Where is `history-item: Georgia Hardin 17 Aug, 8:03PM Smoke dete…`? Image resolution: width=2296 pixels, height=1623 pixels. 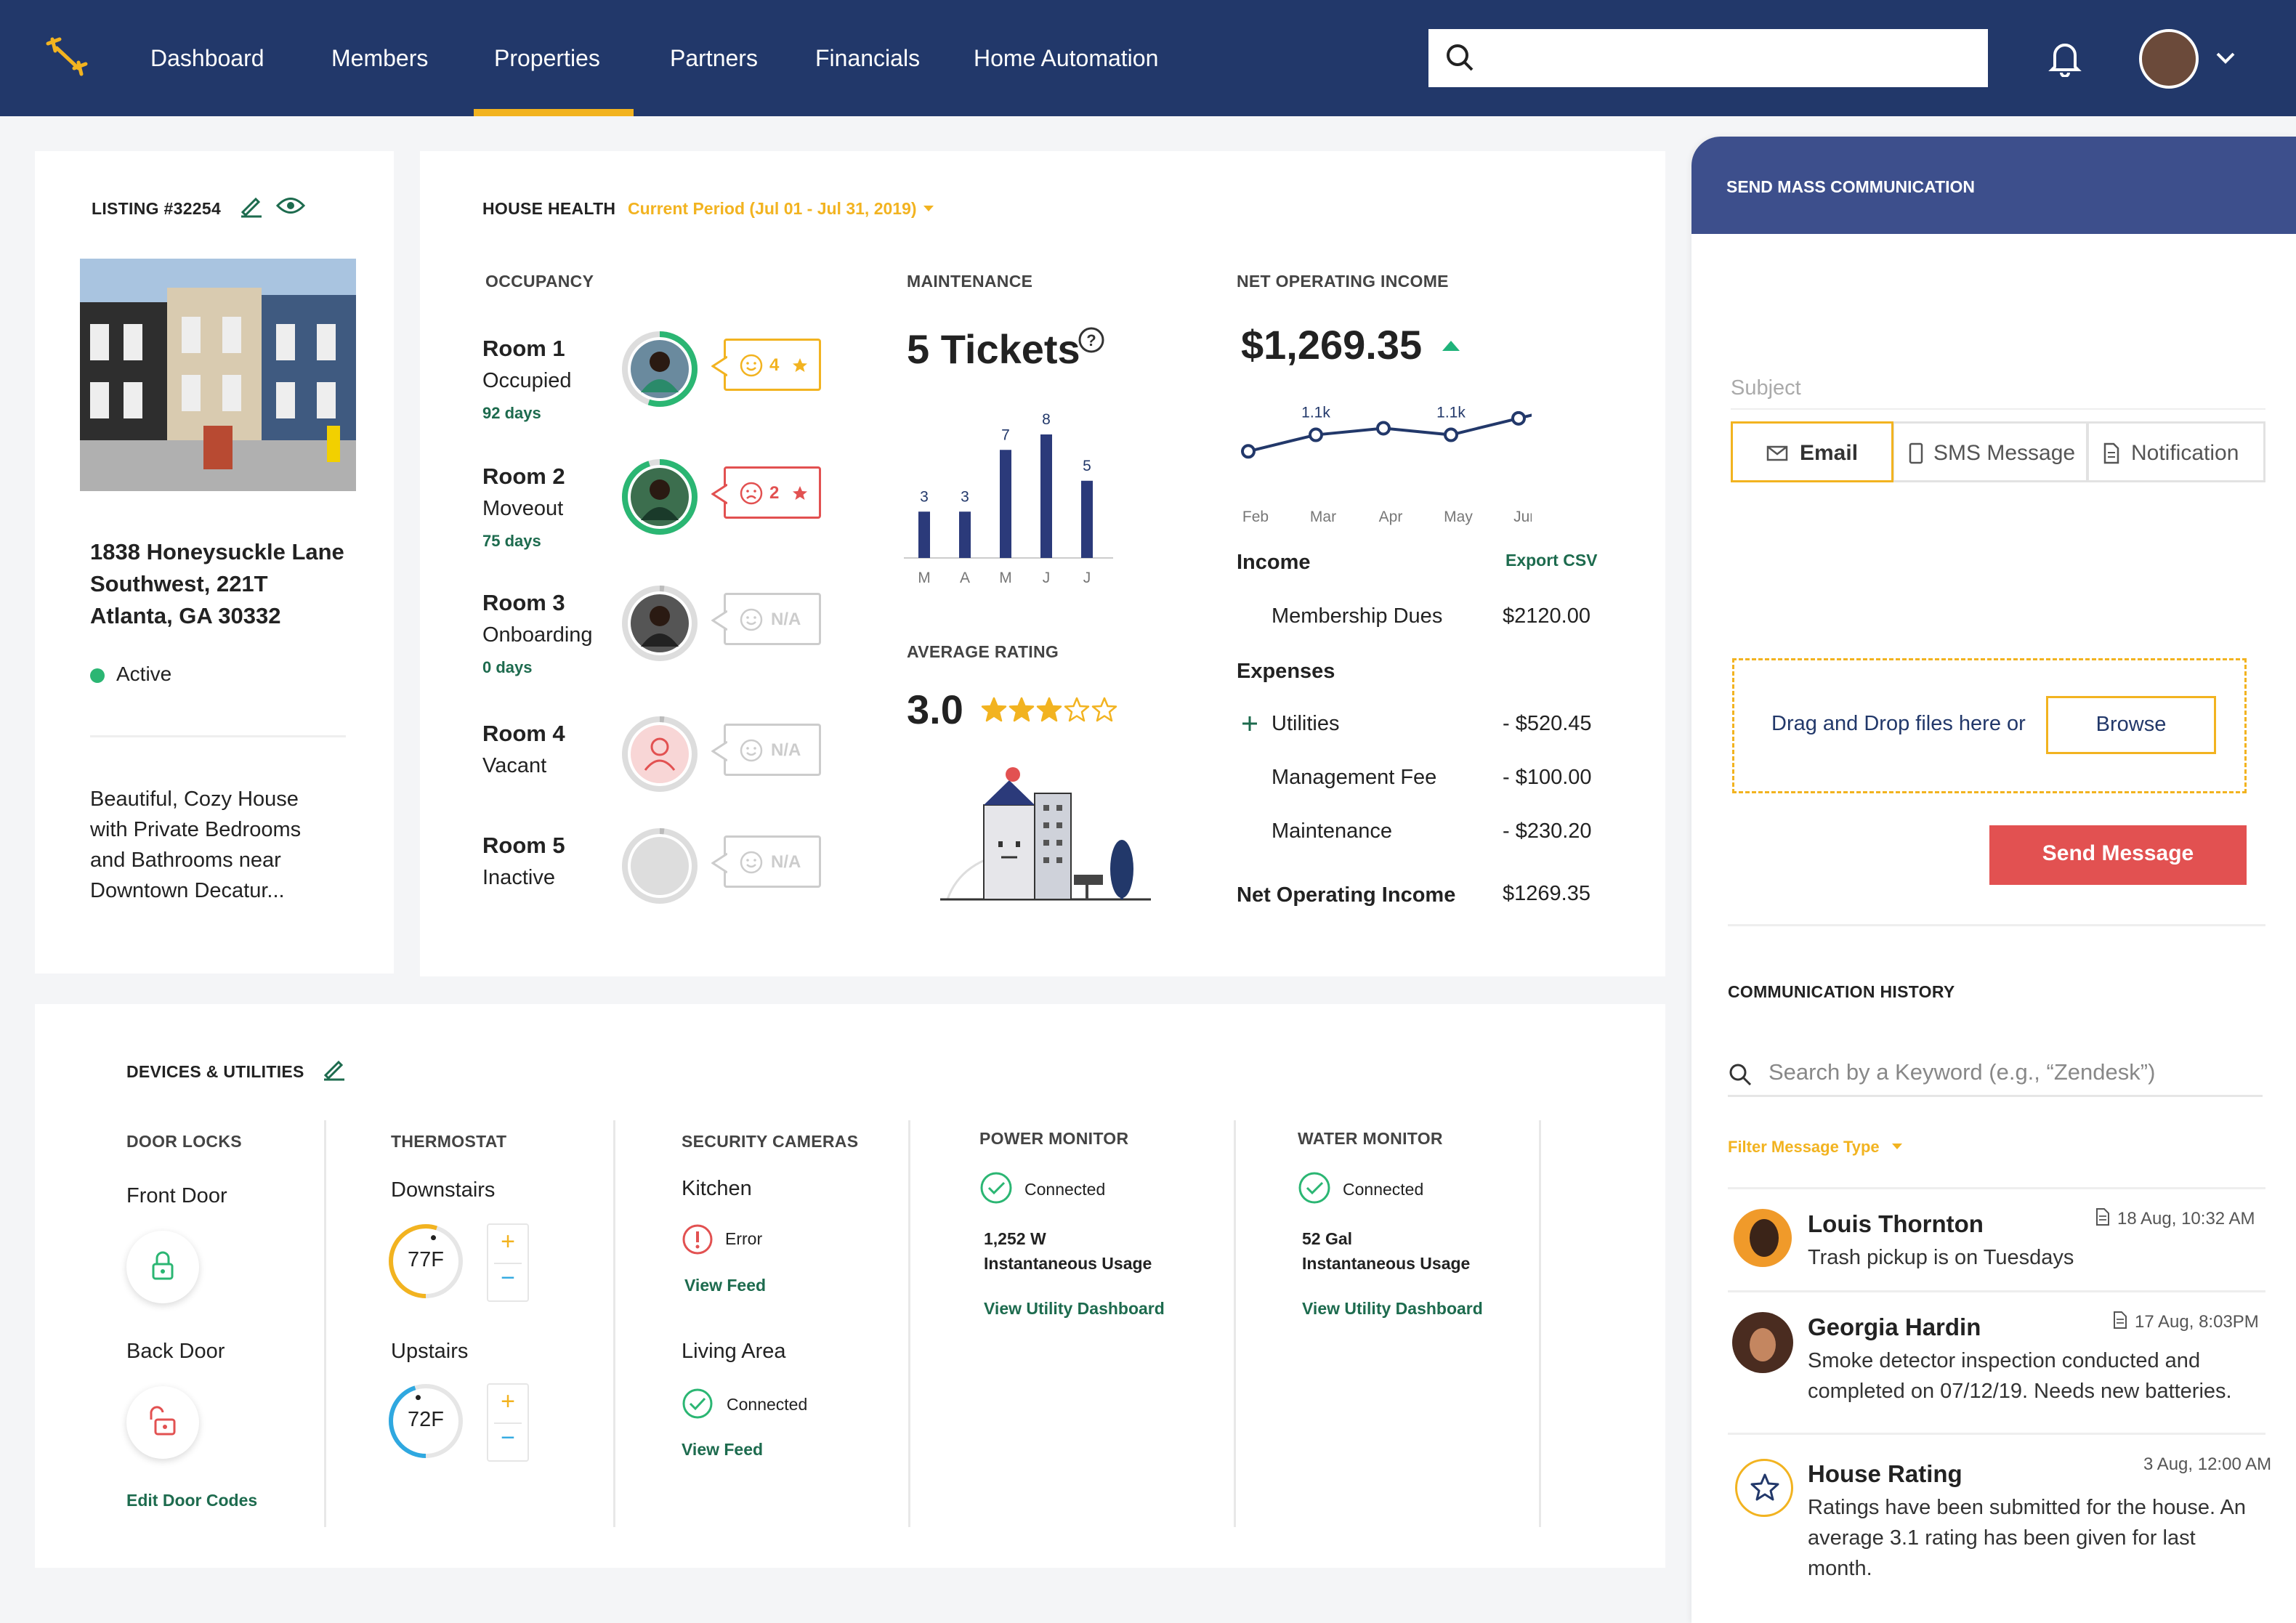 history-item: Georgia Hardin 17 Aug, 8:03PM Smoke dete… is located at coordinates (1996, 1362).